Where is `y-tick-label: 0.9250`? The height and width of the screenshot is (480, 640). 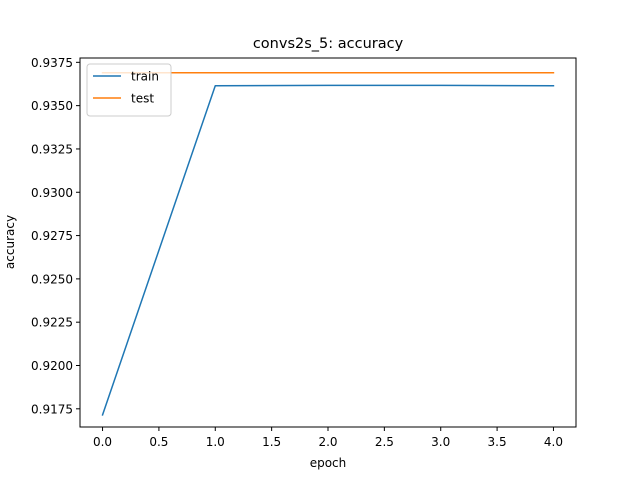 y-tick-label: 0.9250 is located at coordinates (52, 279).